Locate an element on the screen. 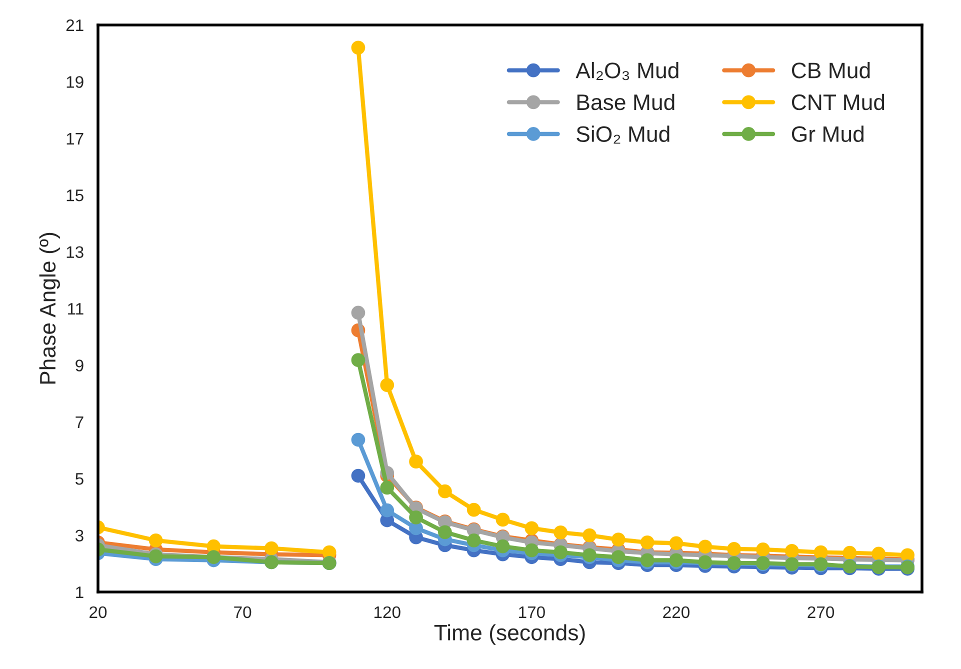  y-axis-title: Phase Angle (º) is located at coordinates (49, 308).